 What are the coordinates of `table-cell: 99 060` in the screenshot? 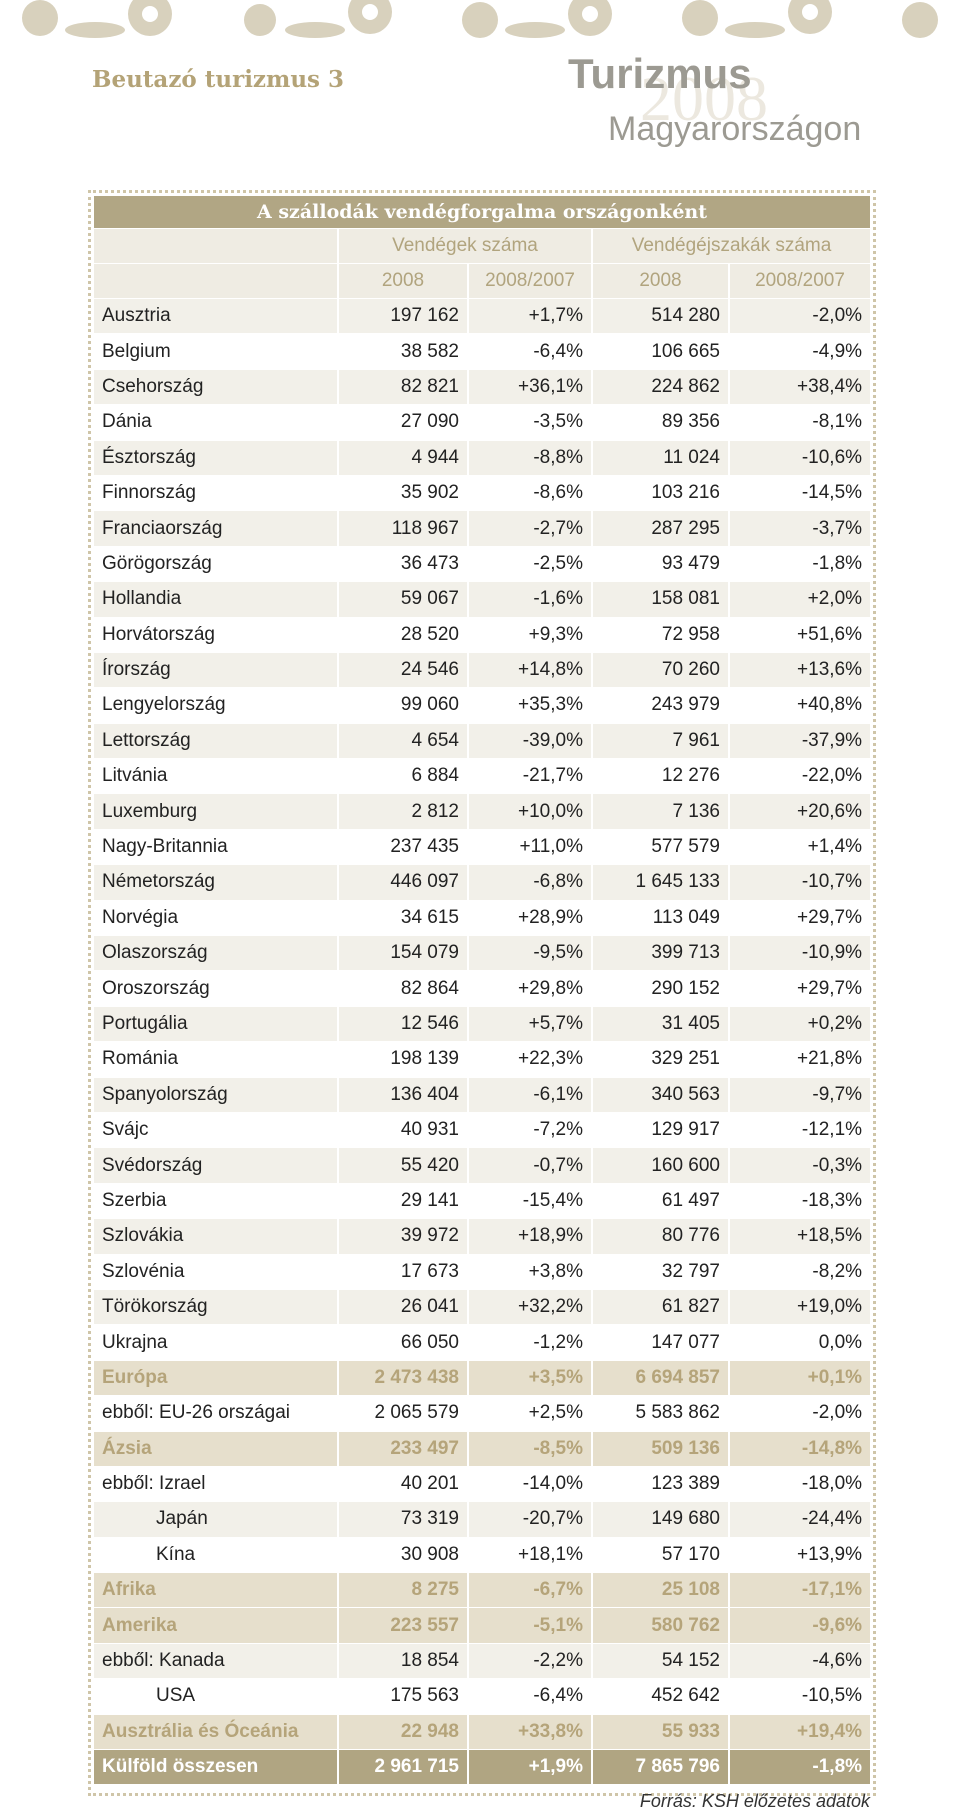 It's located at (403, 705).